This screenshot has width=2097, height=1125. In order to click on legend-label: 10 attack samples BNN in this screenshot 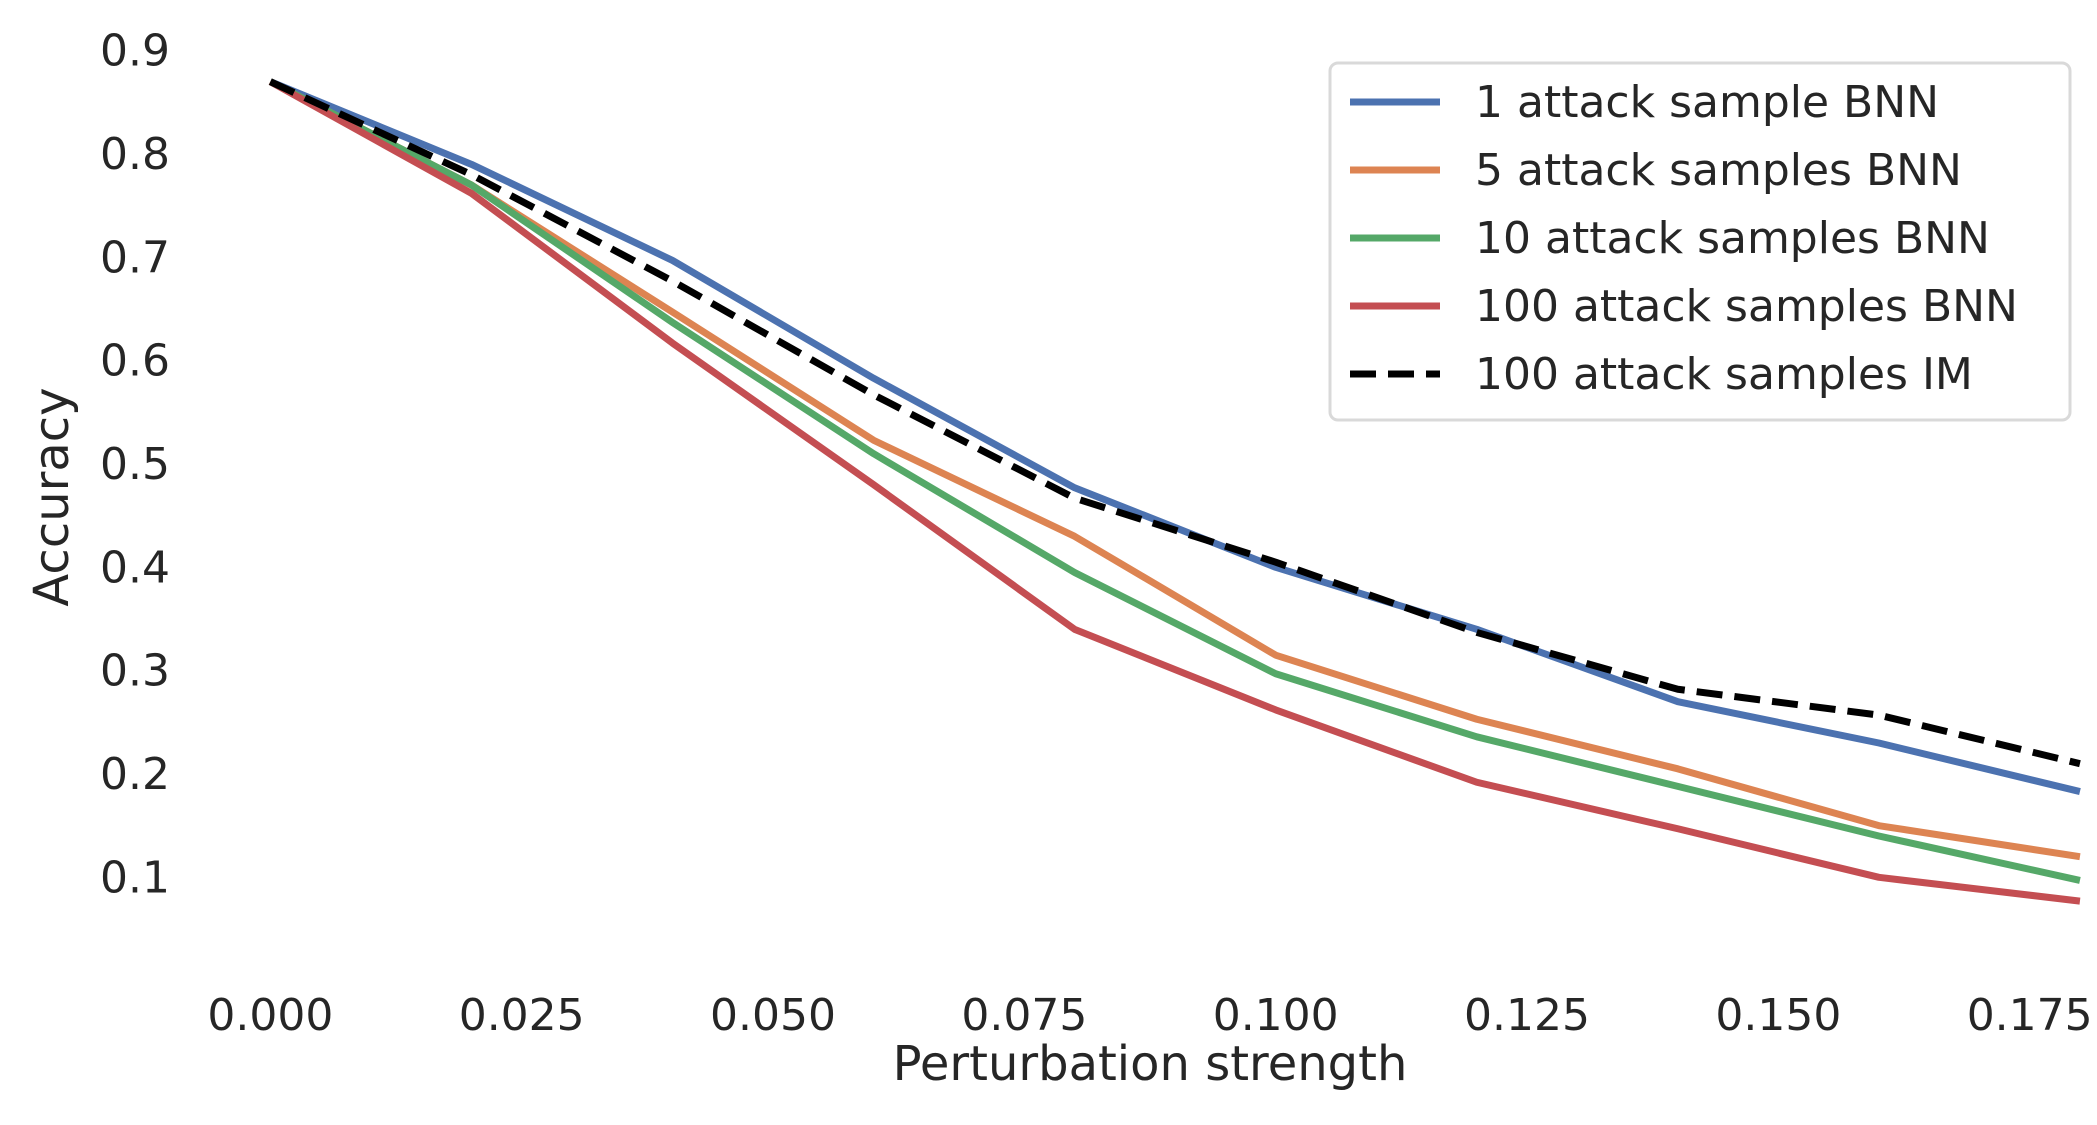, I will do `click(1732, 238)`.